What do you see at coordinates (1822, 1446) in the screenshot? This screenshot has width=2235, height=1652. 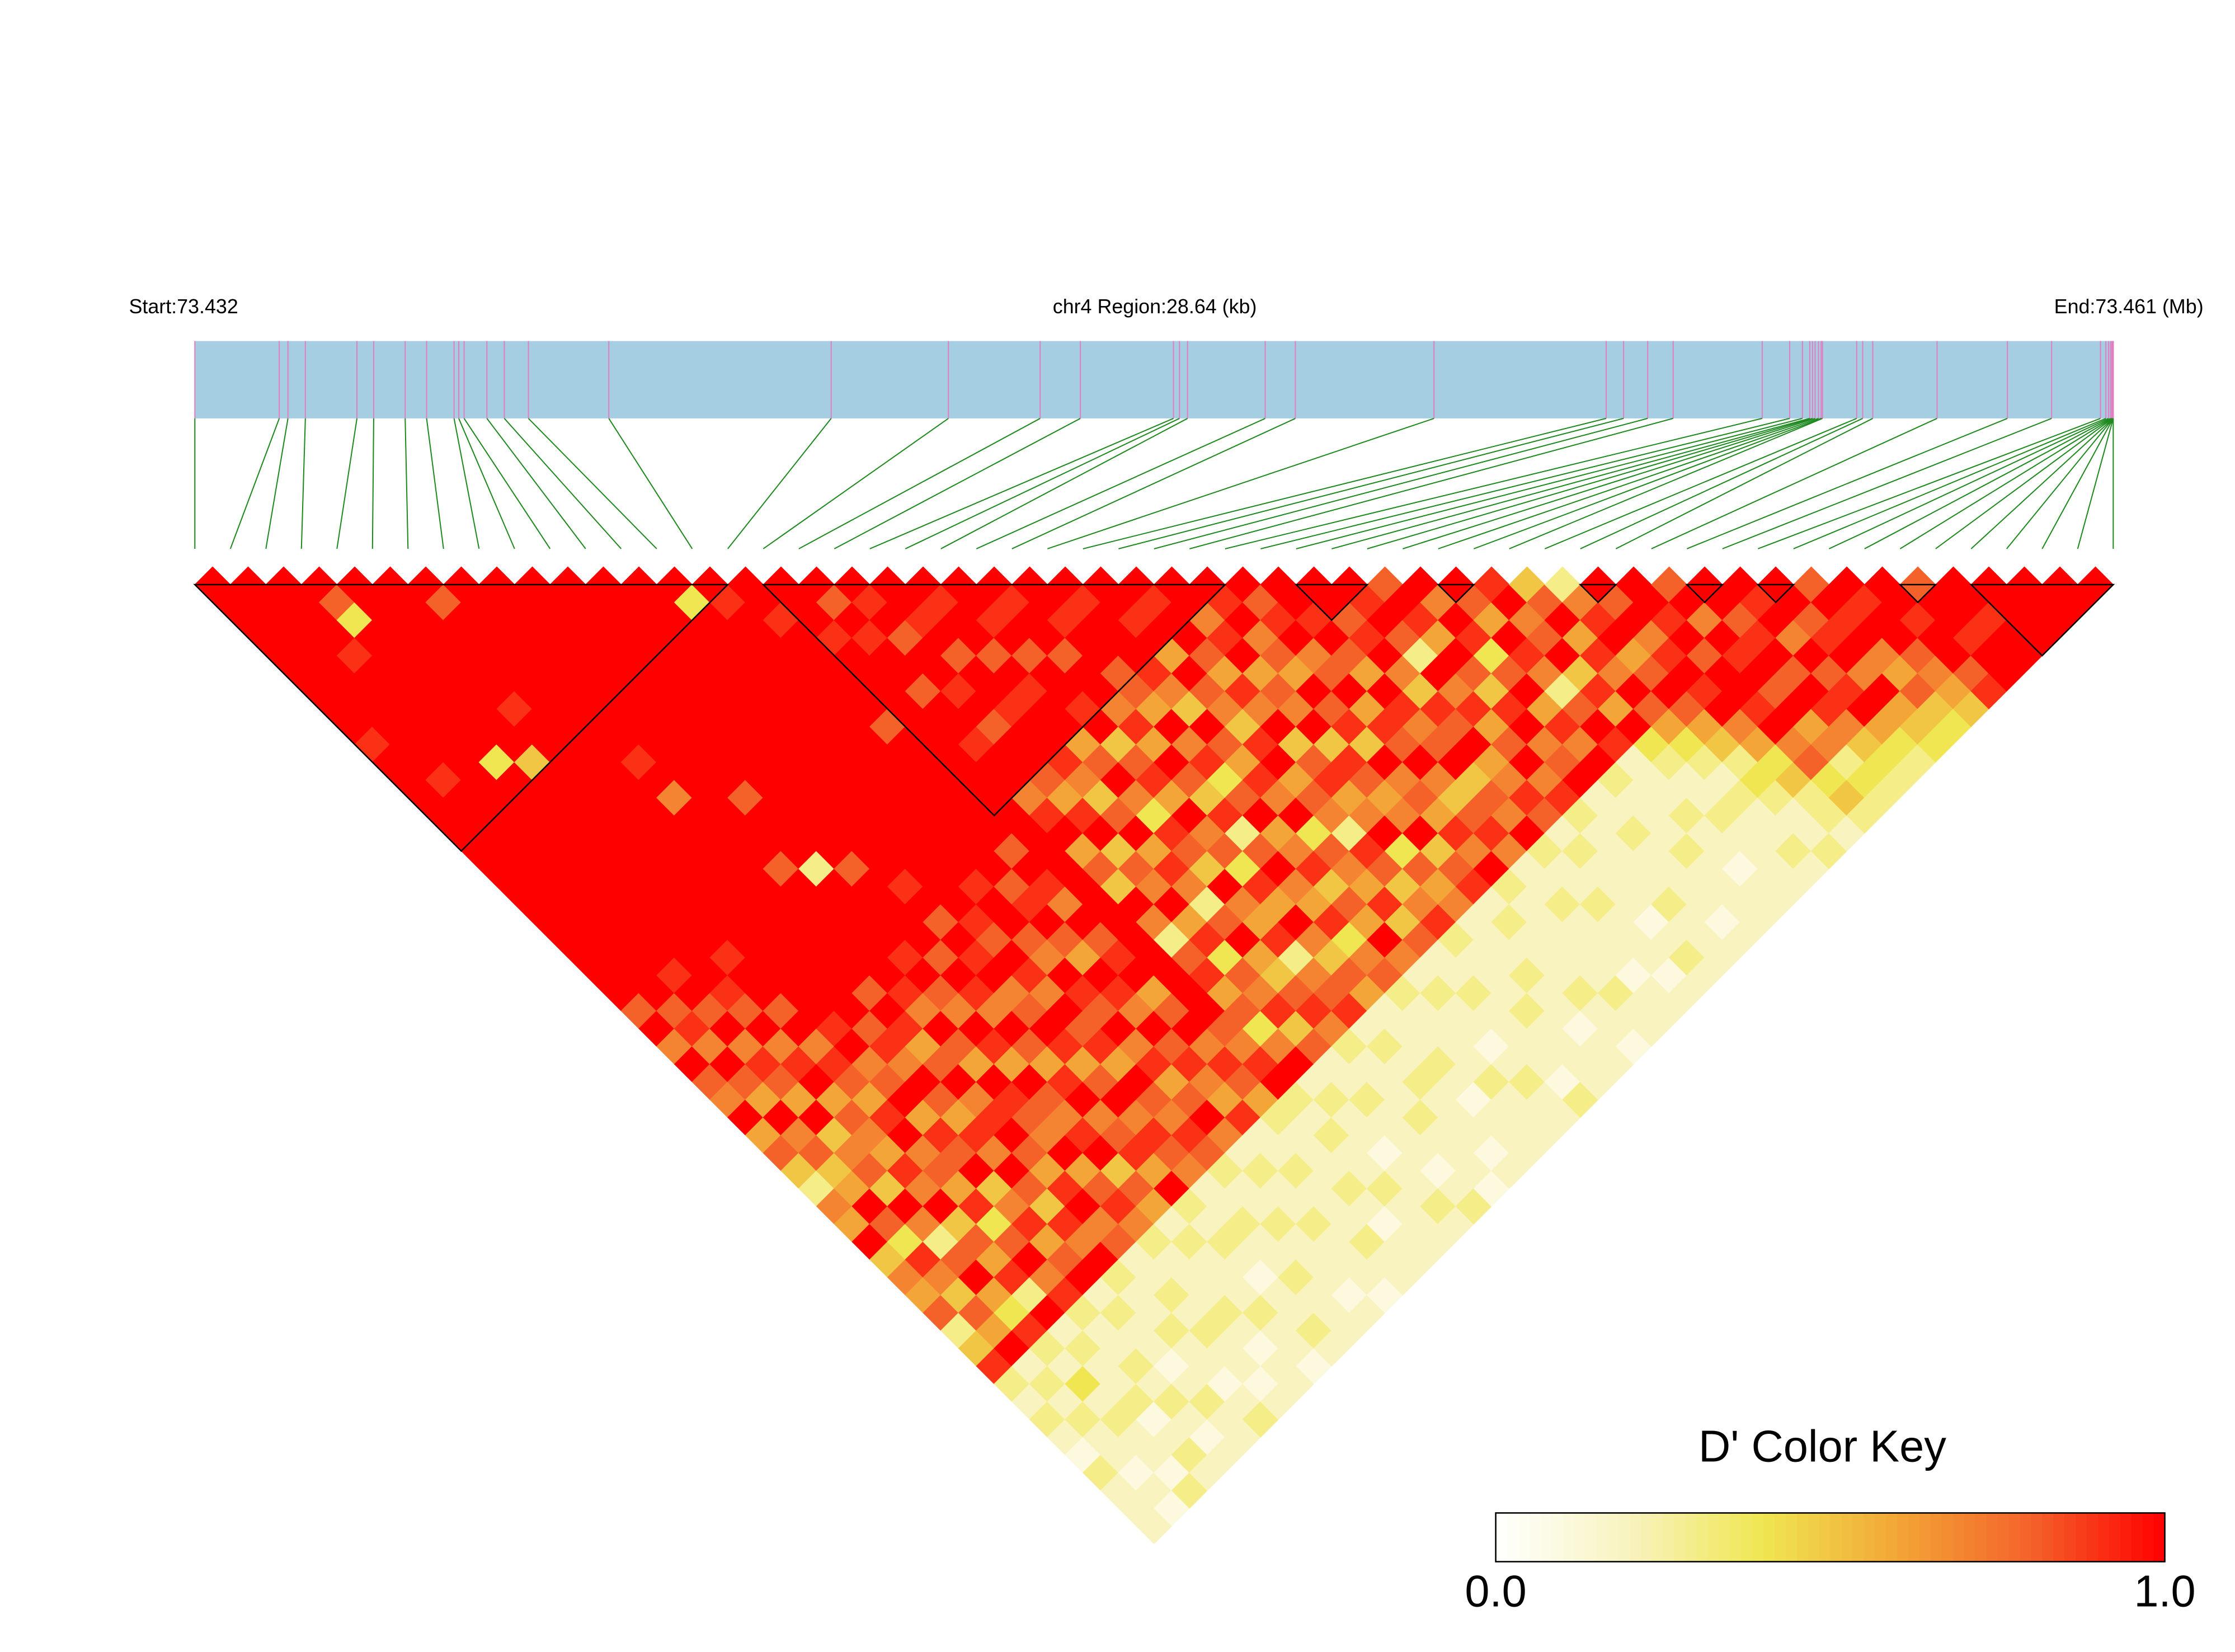 I see `color-key-title: D' Color Key` at bounding box center [1822, 1446].